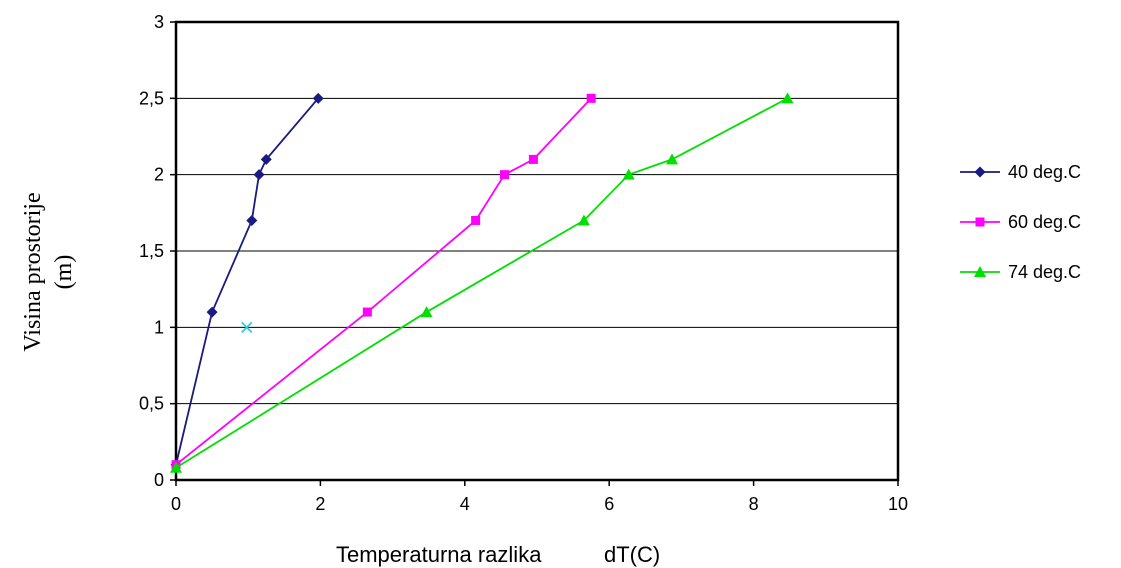  Describe the element at coordinates (159, 175) in the screenshot. I see `y-tick-label: 2` at that location.